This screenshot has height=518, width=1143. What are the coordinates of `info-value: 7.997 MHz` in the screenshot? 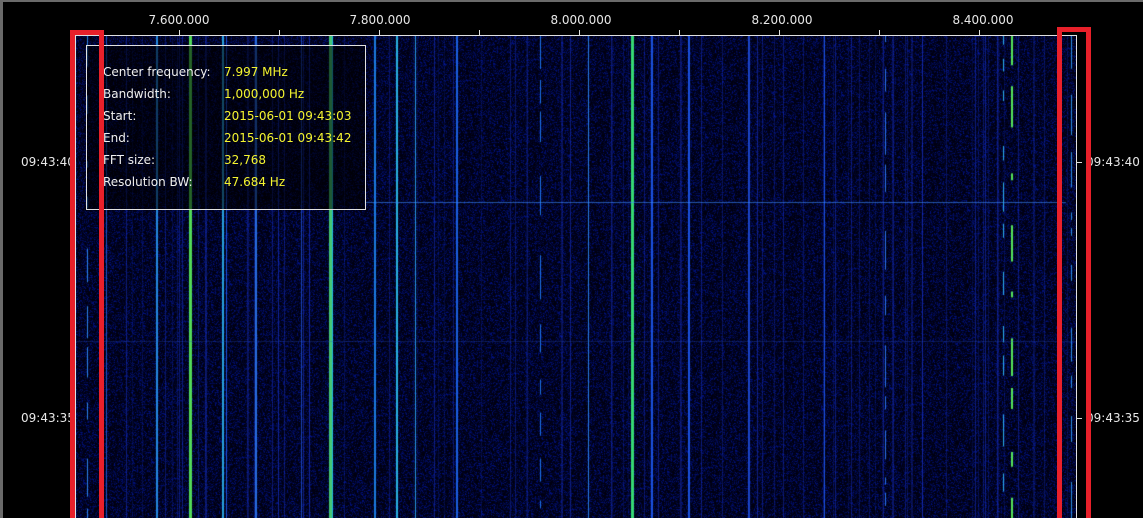 It's located at (256, 72).